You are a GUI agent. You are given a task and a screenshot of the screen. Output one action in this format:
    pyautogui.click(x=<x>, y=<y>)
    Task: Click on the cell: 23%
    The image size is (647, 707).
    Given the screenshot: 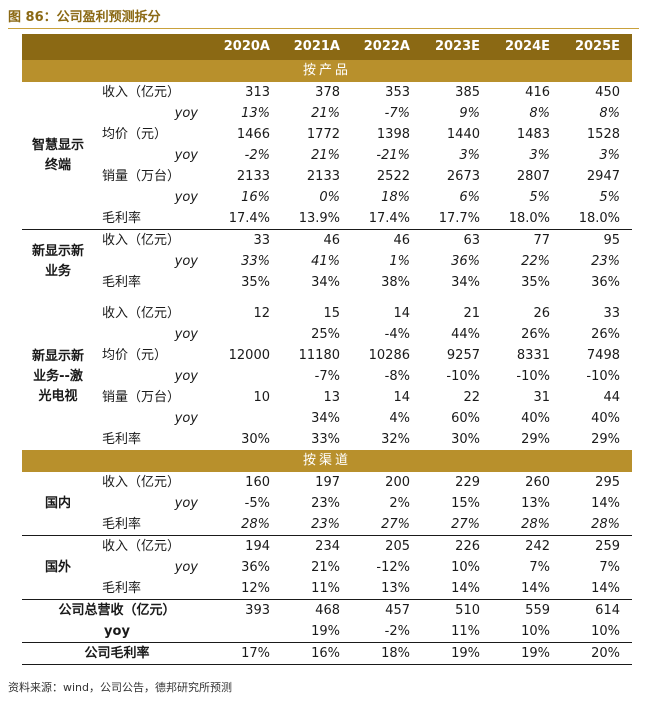 What is the action you would take?
    pyautogui.click(x=325, y=524)
    